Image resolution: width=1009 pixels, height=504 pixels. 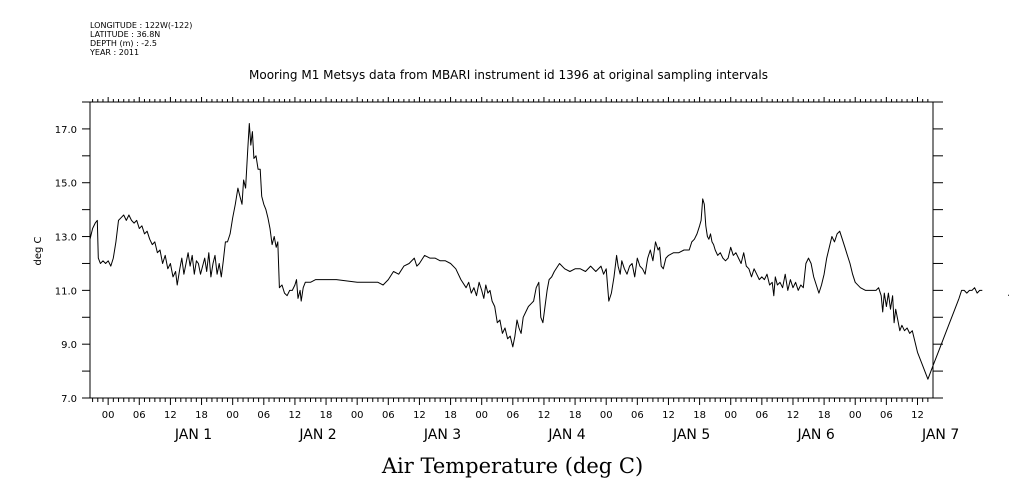 What do you see at coordinates (566, 435) in the screenshot?
I see `x-day-label: JAN 4` at bounding box center [566, 435].